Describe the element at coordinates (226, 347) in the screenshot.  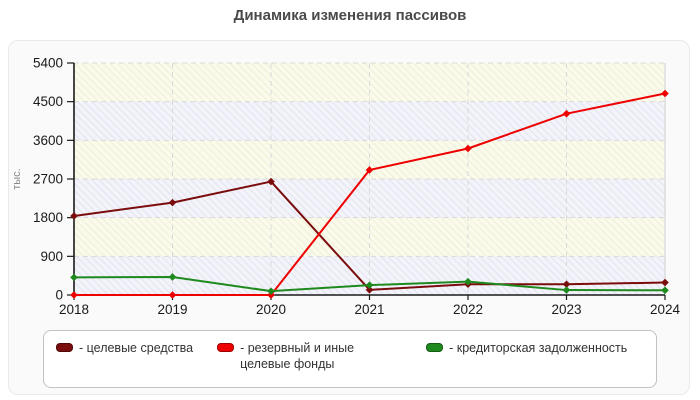
I see `legend-swatch-reserve-funds` at that location.